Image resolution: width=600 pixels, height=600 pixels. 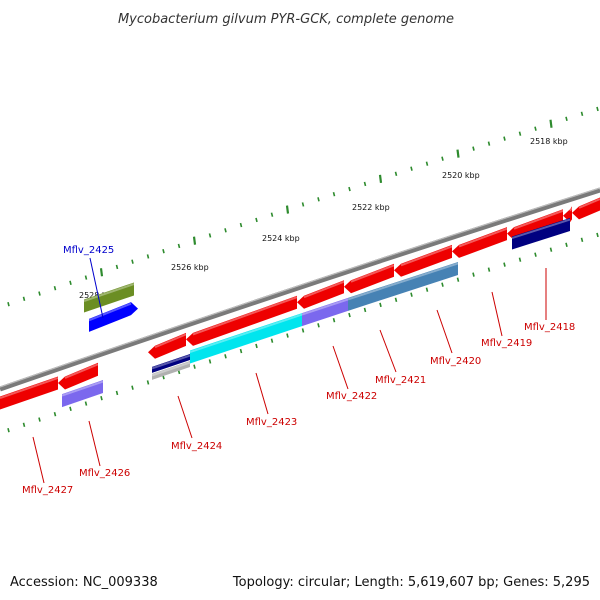 I want to click on cds-arrow-mflv-2425-olive, so click(x=109, y=297).